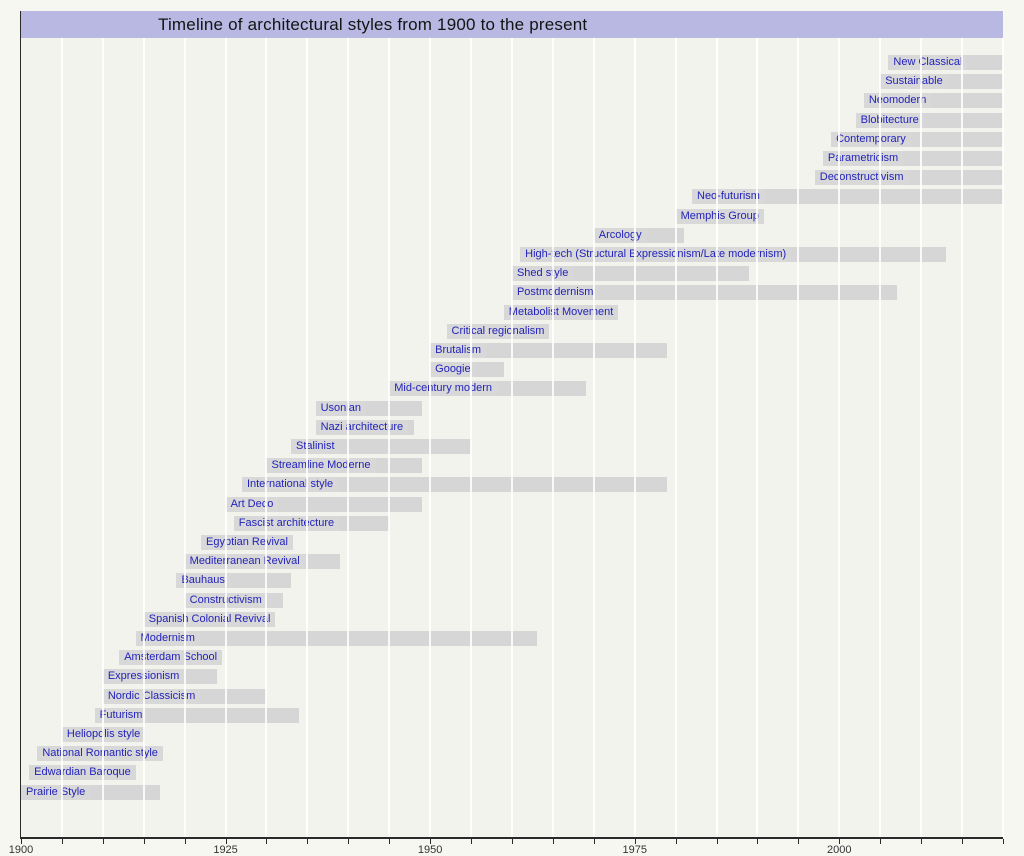 The height and width of the screenshot is (856, 1024). Describe the element at coordinates (233, 600) in the screenshot. I see `timeline-bar: Constructivism` at that location.